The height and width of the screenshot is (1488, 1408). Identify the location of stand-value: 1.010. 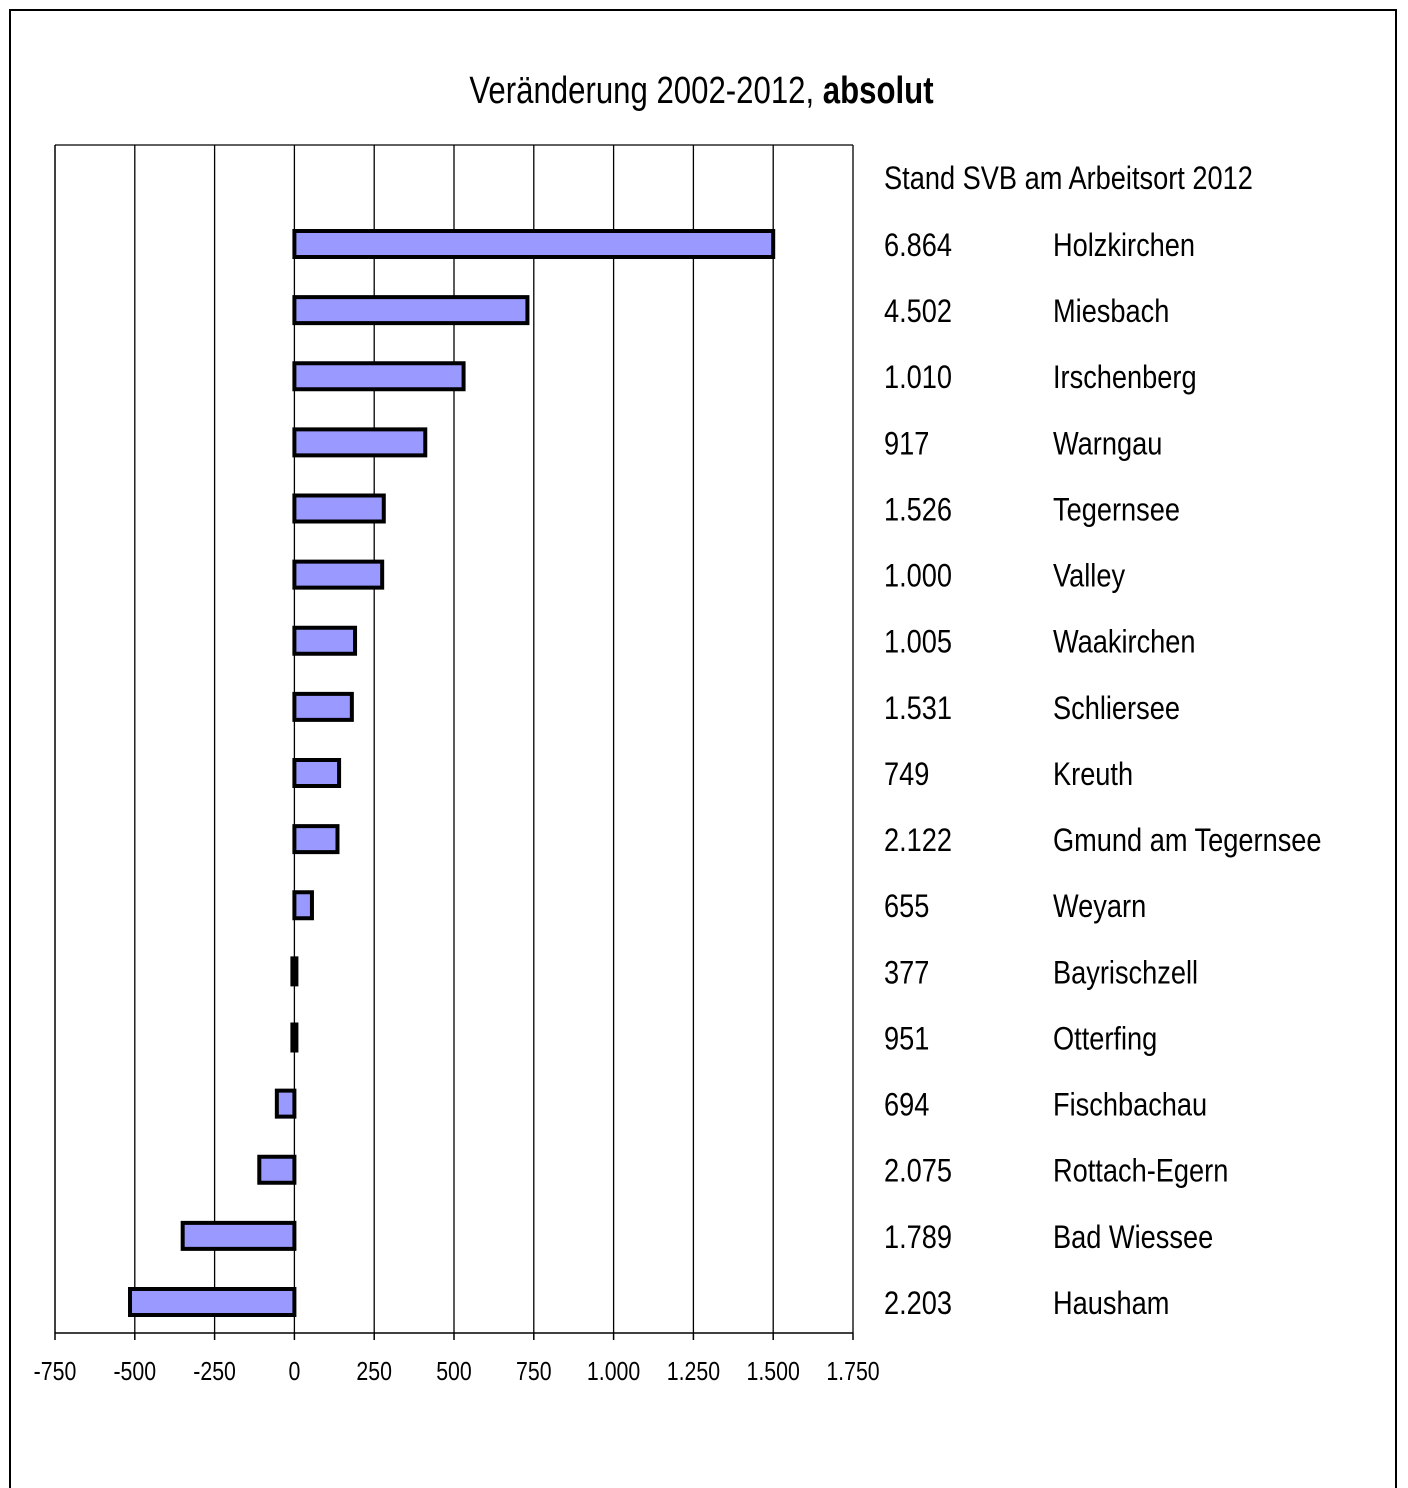
(918, 378).